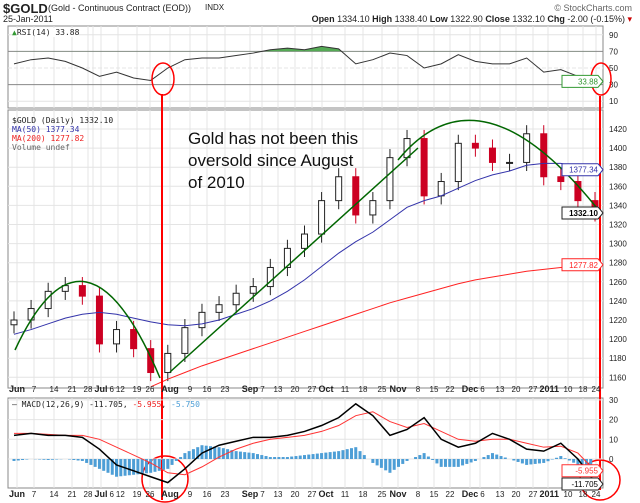 This screenshot has width=640, height=503. Describe the element at coordinates (397, 389) in the screenshot. I see `x-tick-label: Nov` at that location.